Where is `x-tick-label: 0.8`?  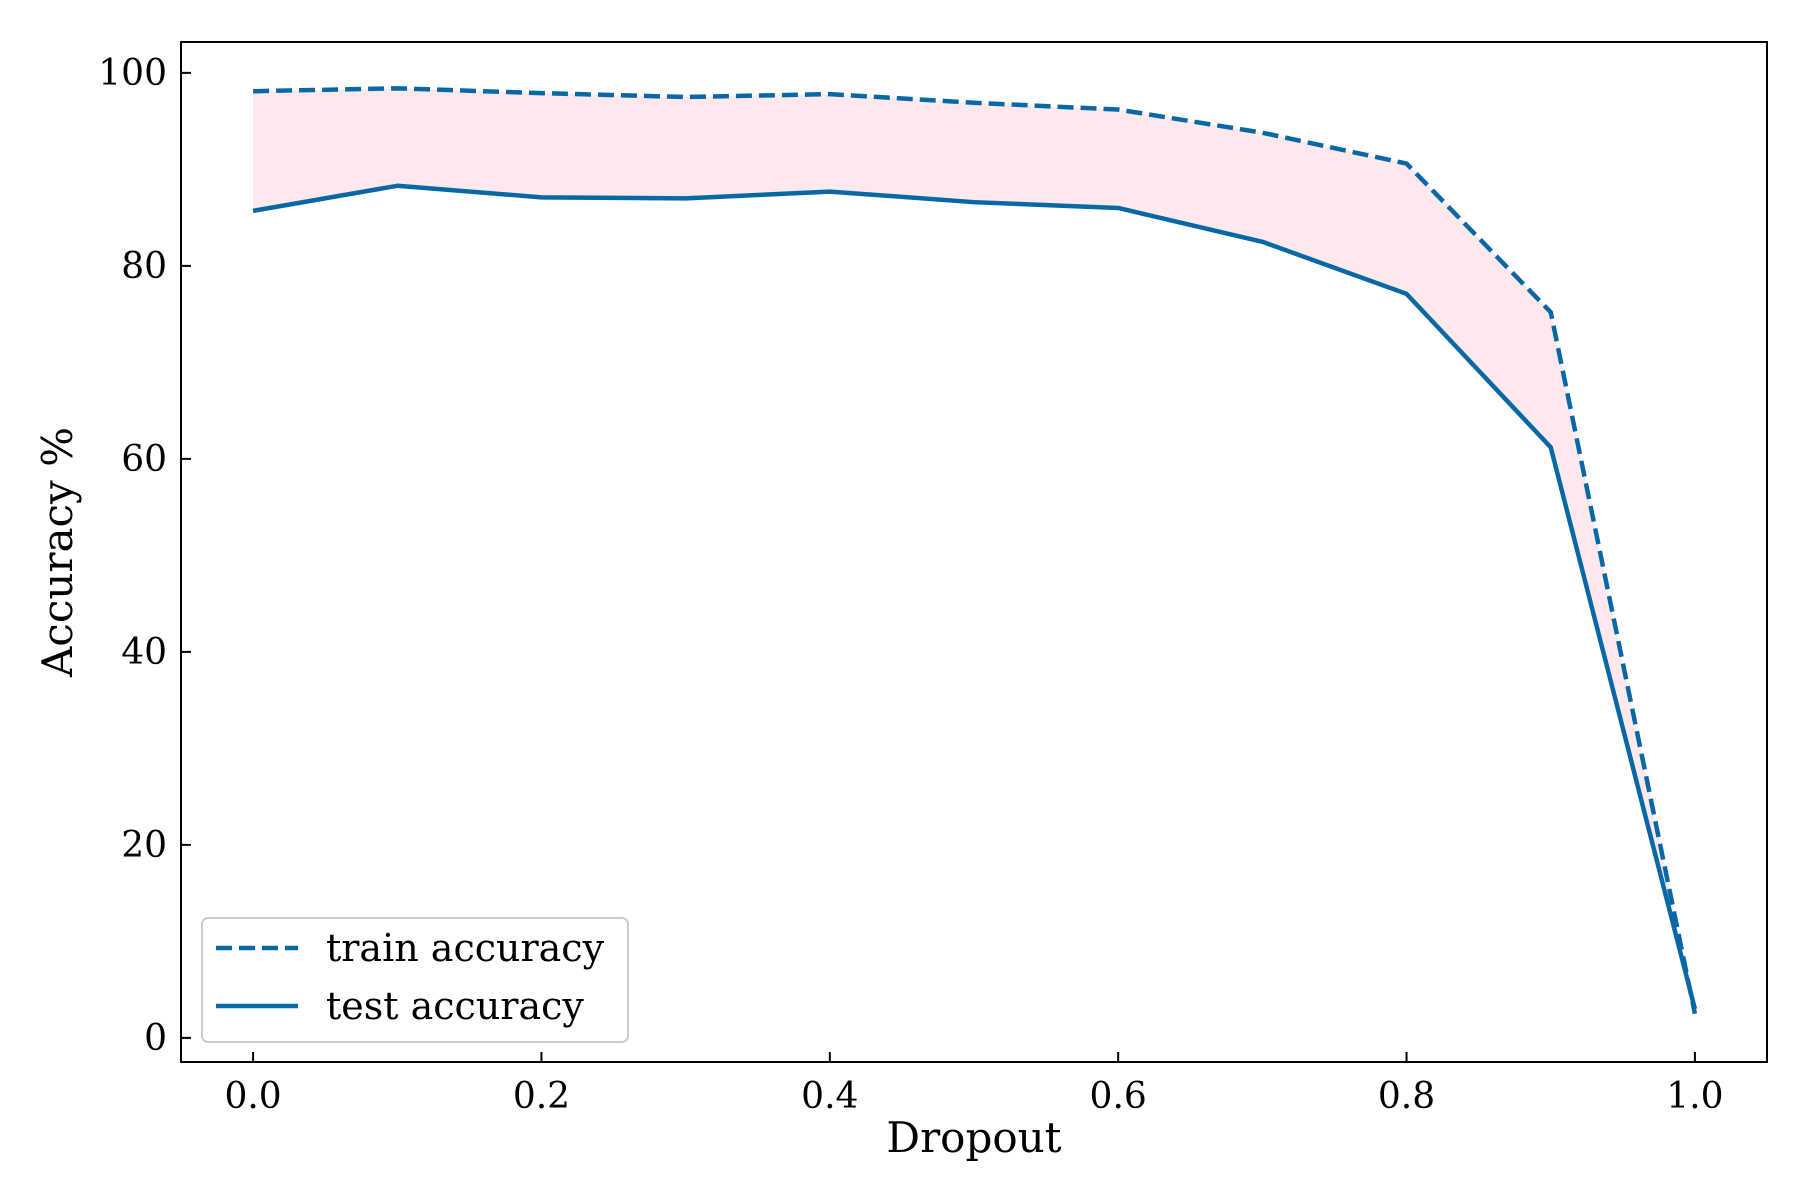
x-tick-label: 0.8 is located at coordinates (1406, 1096).